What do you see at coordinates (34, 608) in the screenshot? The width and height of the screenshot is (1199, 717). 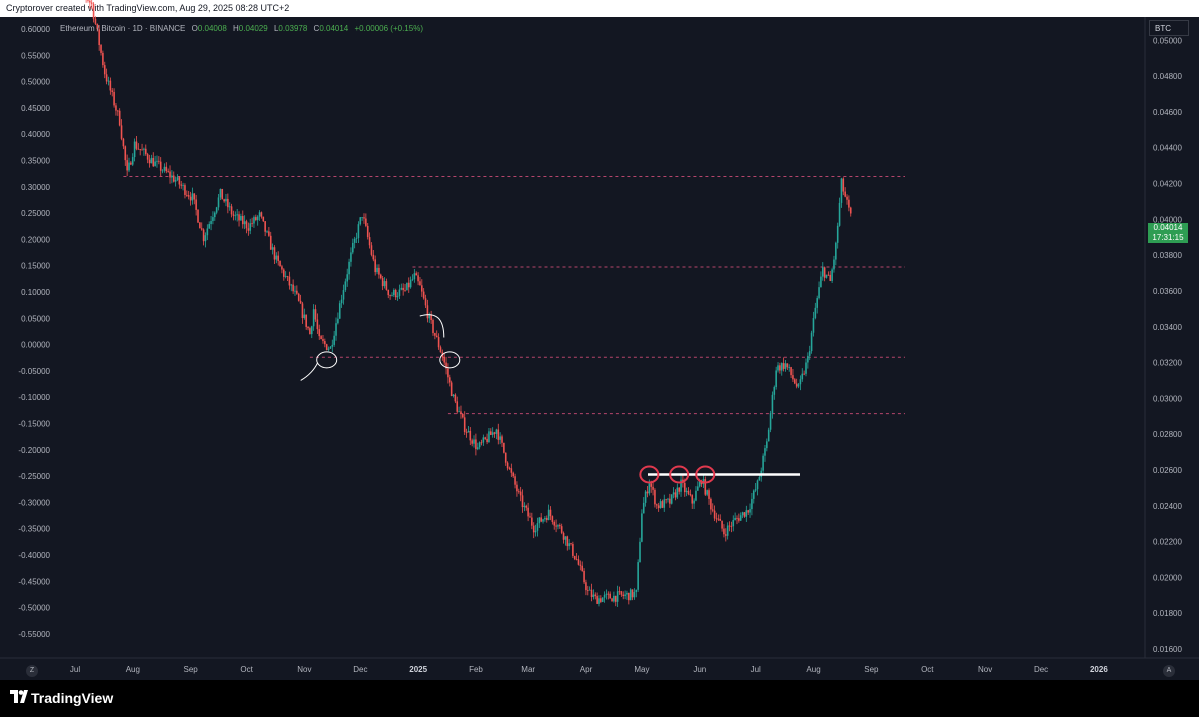 I see `left-axis-tick: -0.50000` at bounding box center [34, 608].